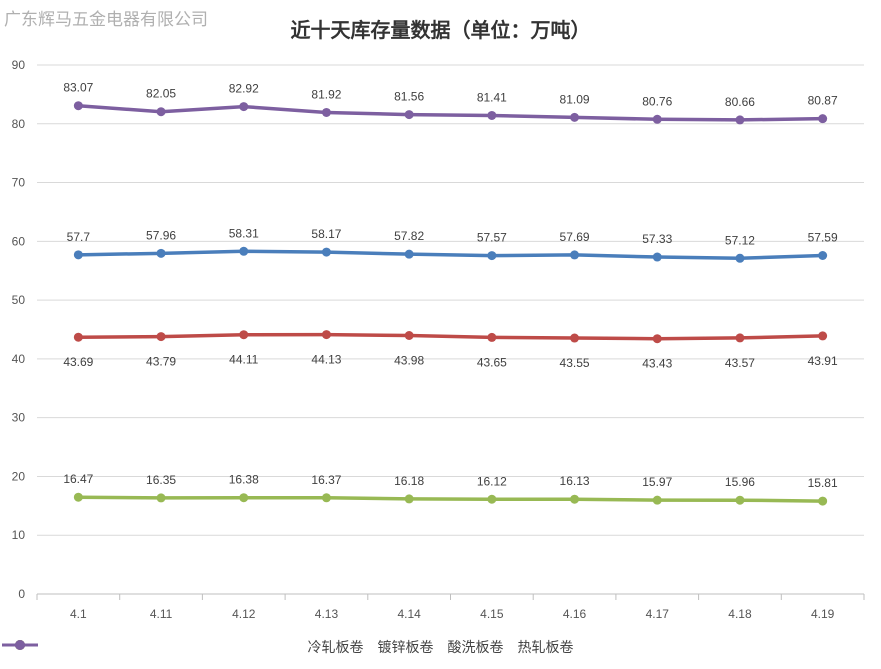 This screenshot has height=669, width=881. I want to click on legend-label: 酸洗板卷, so click(475, 648).